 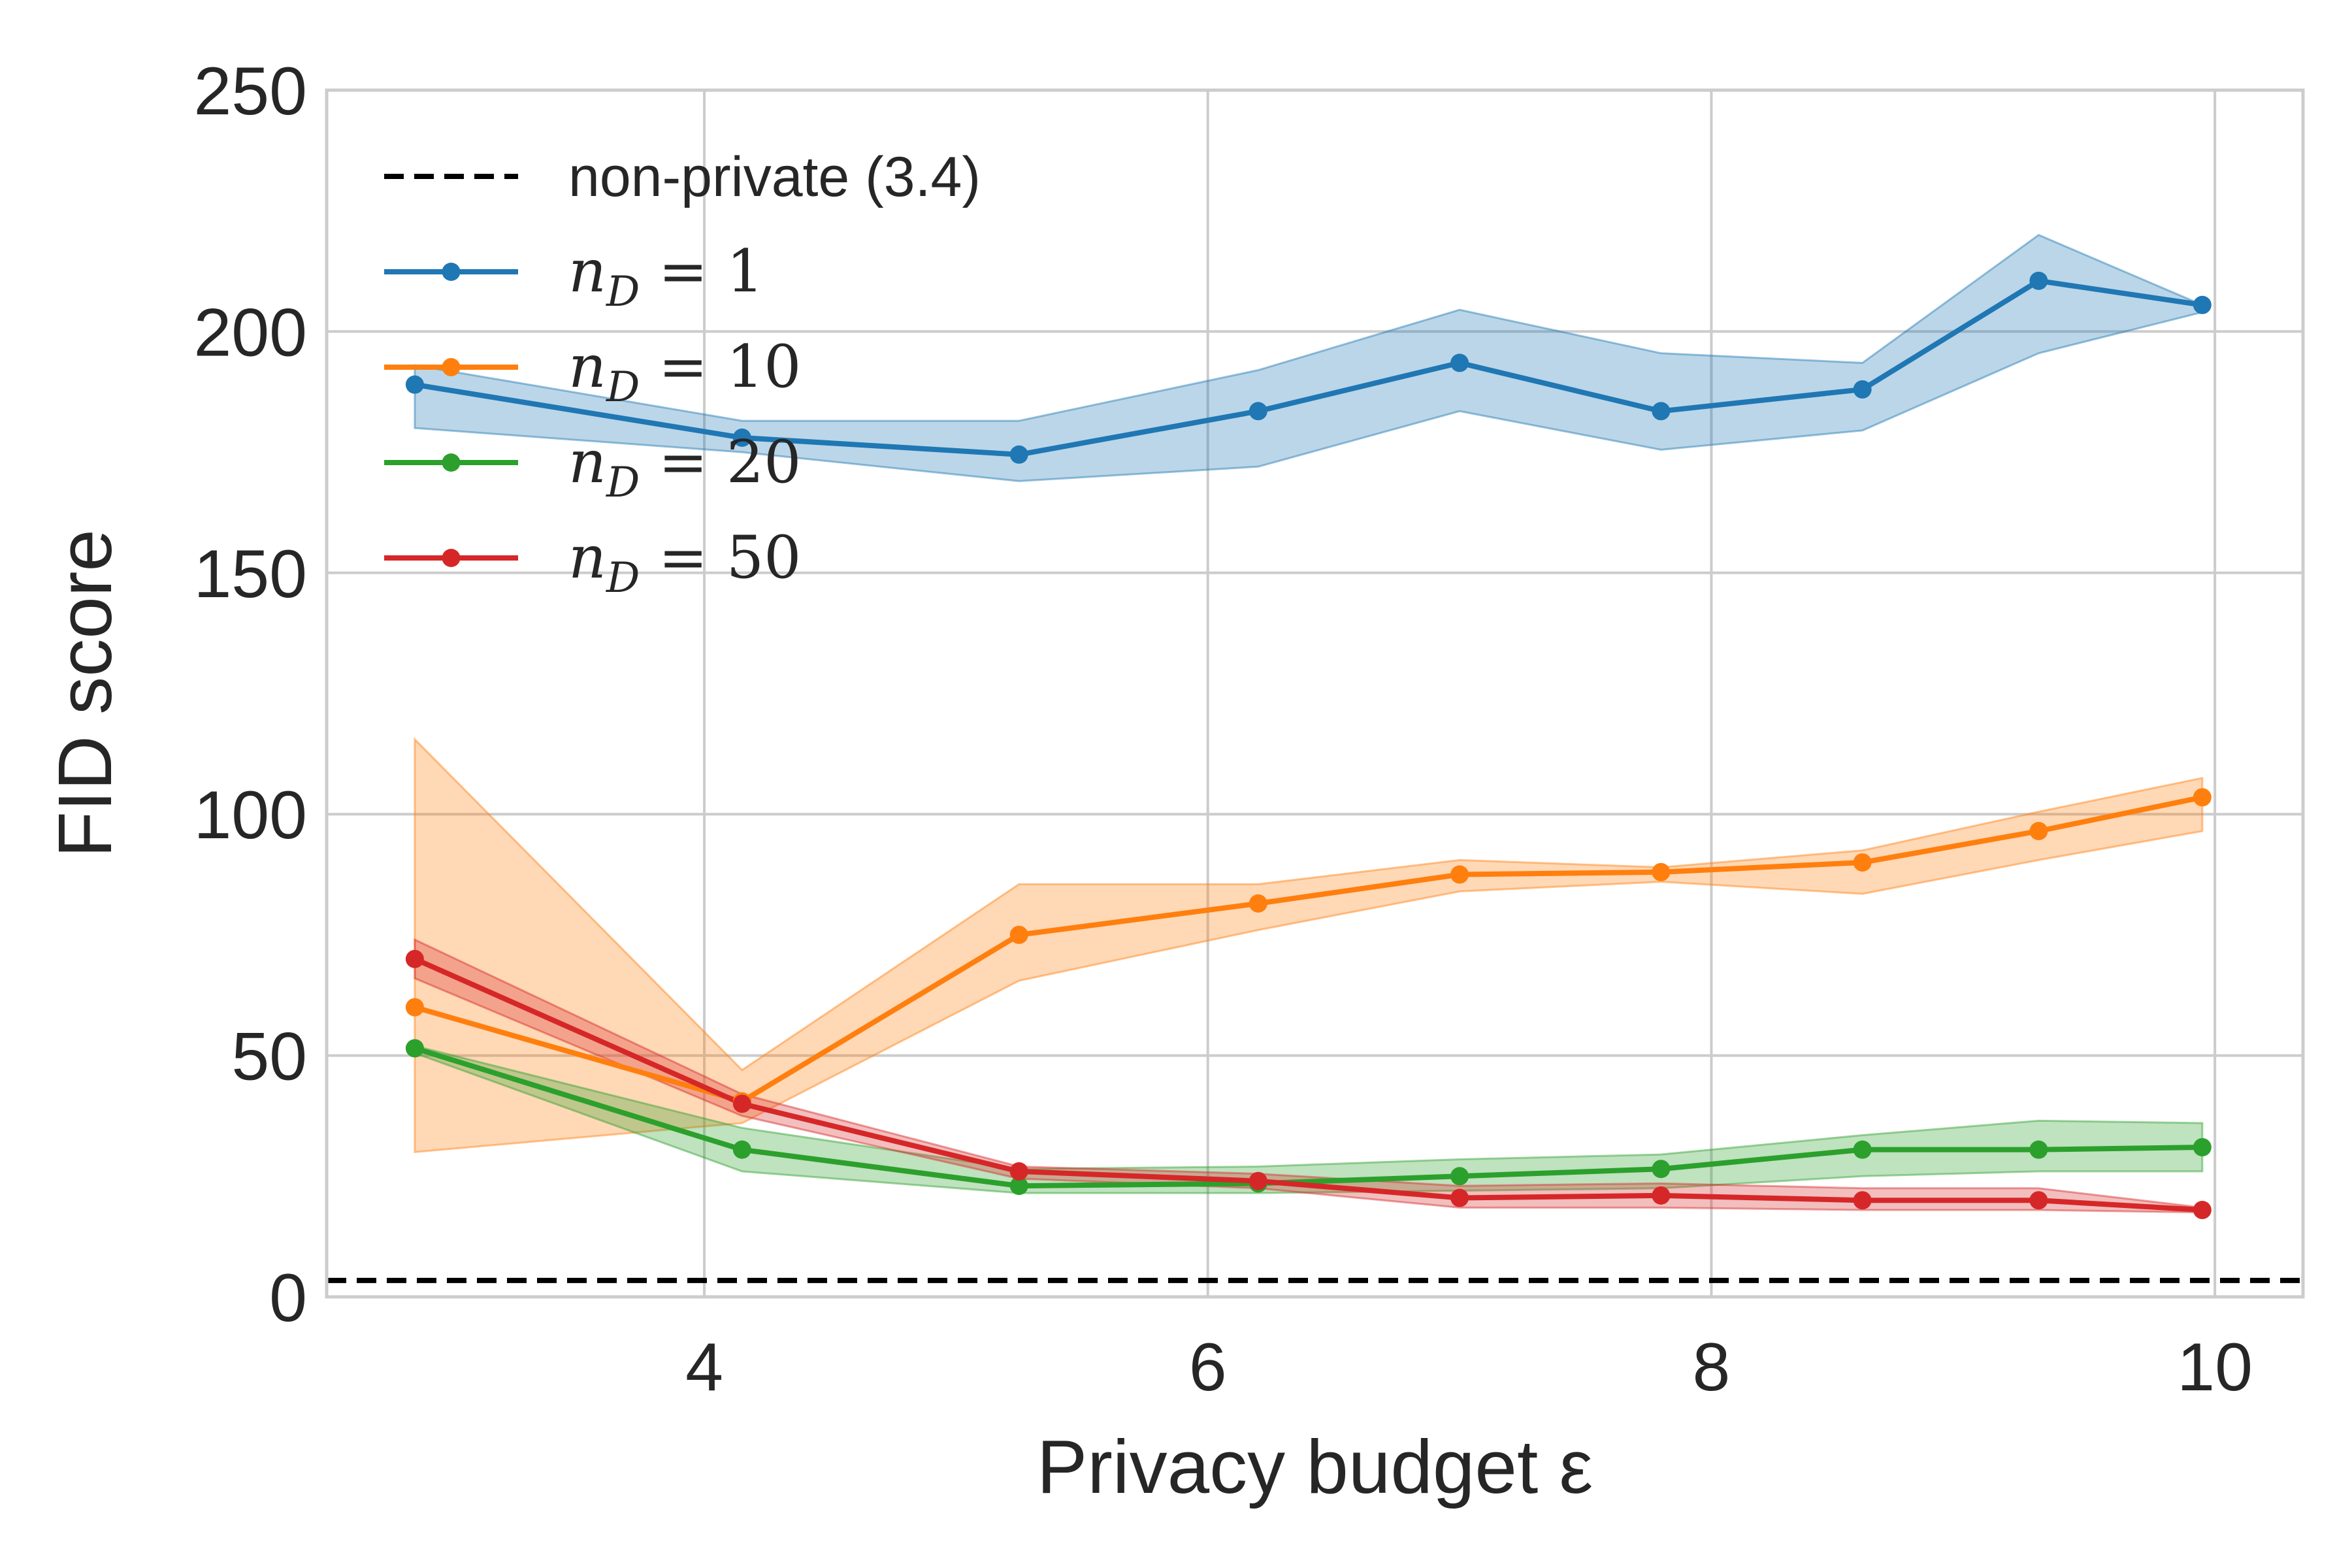 I want to click on legend-series-label: nD = 1, so click(x=666, y=276).